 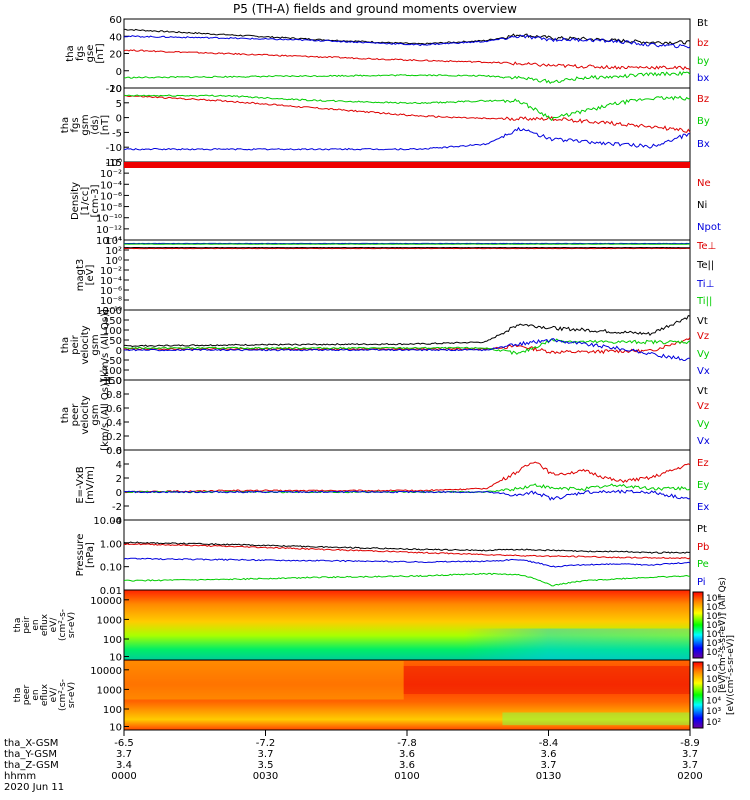 I want to click on y-tick-label: 0.6, so click(x=114, y=409).